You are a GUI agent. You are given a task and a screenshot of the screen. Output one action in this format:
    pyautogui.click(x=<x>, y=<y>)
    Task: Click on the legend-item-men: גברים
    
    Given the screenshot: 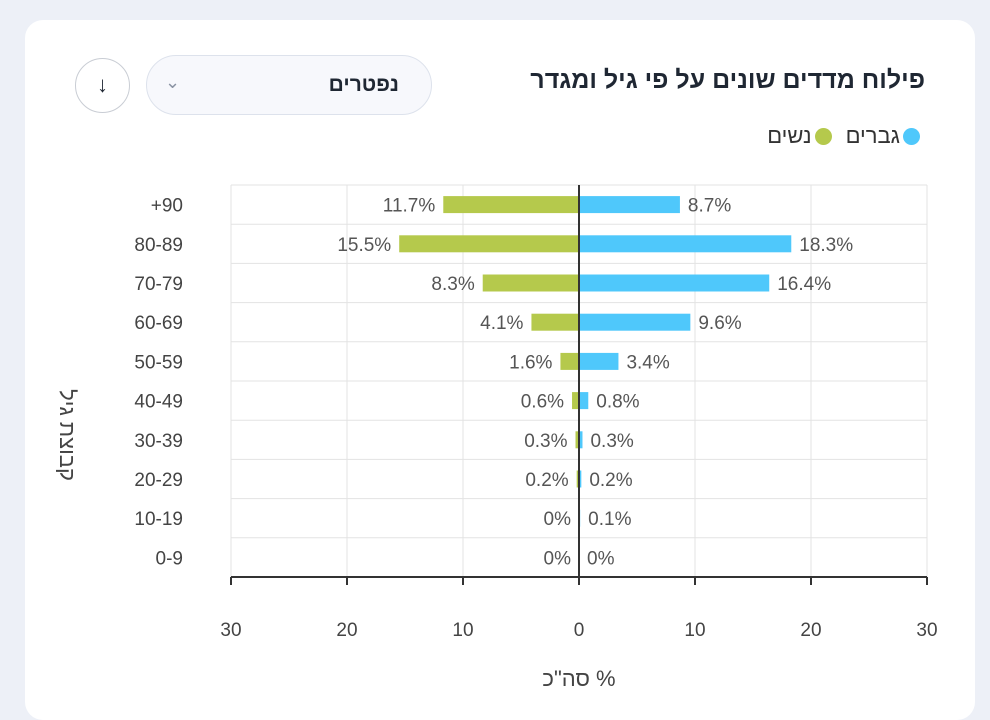 What is the action you would take?
    pyautogui.click(x=883, y=136)
    